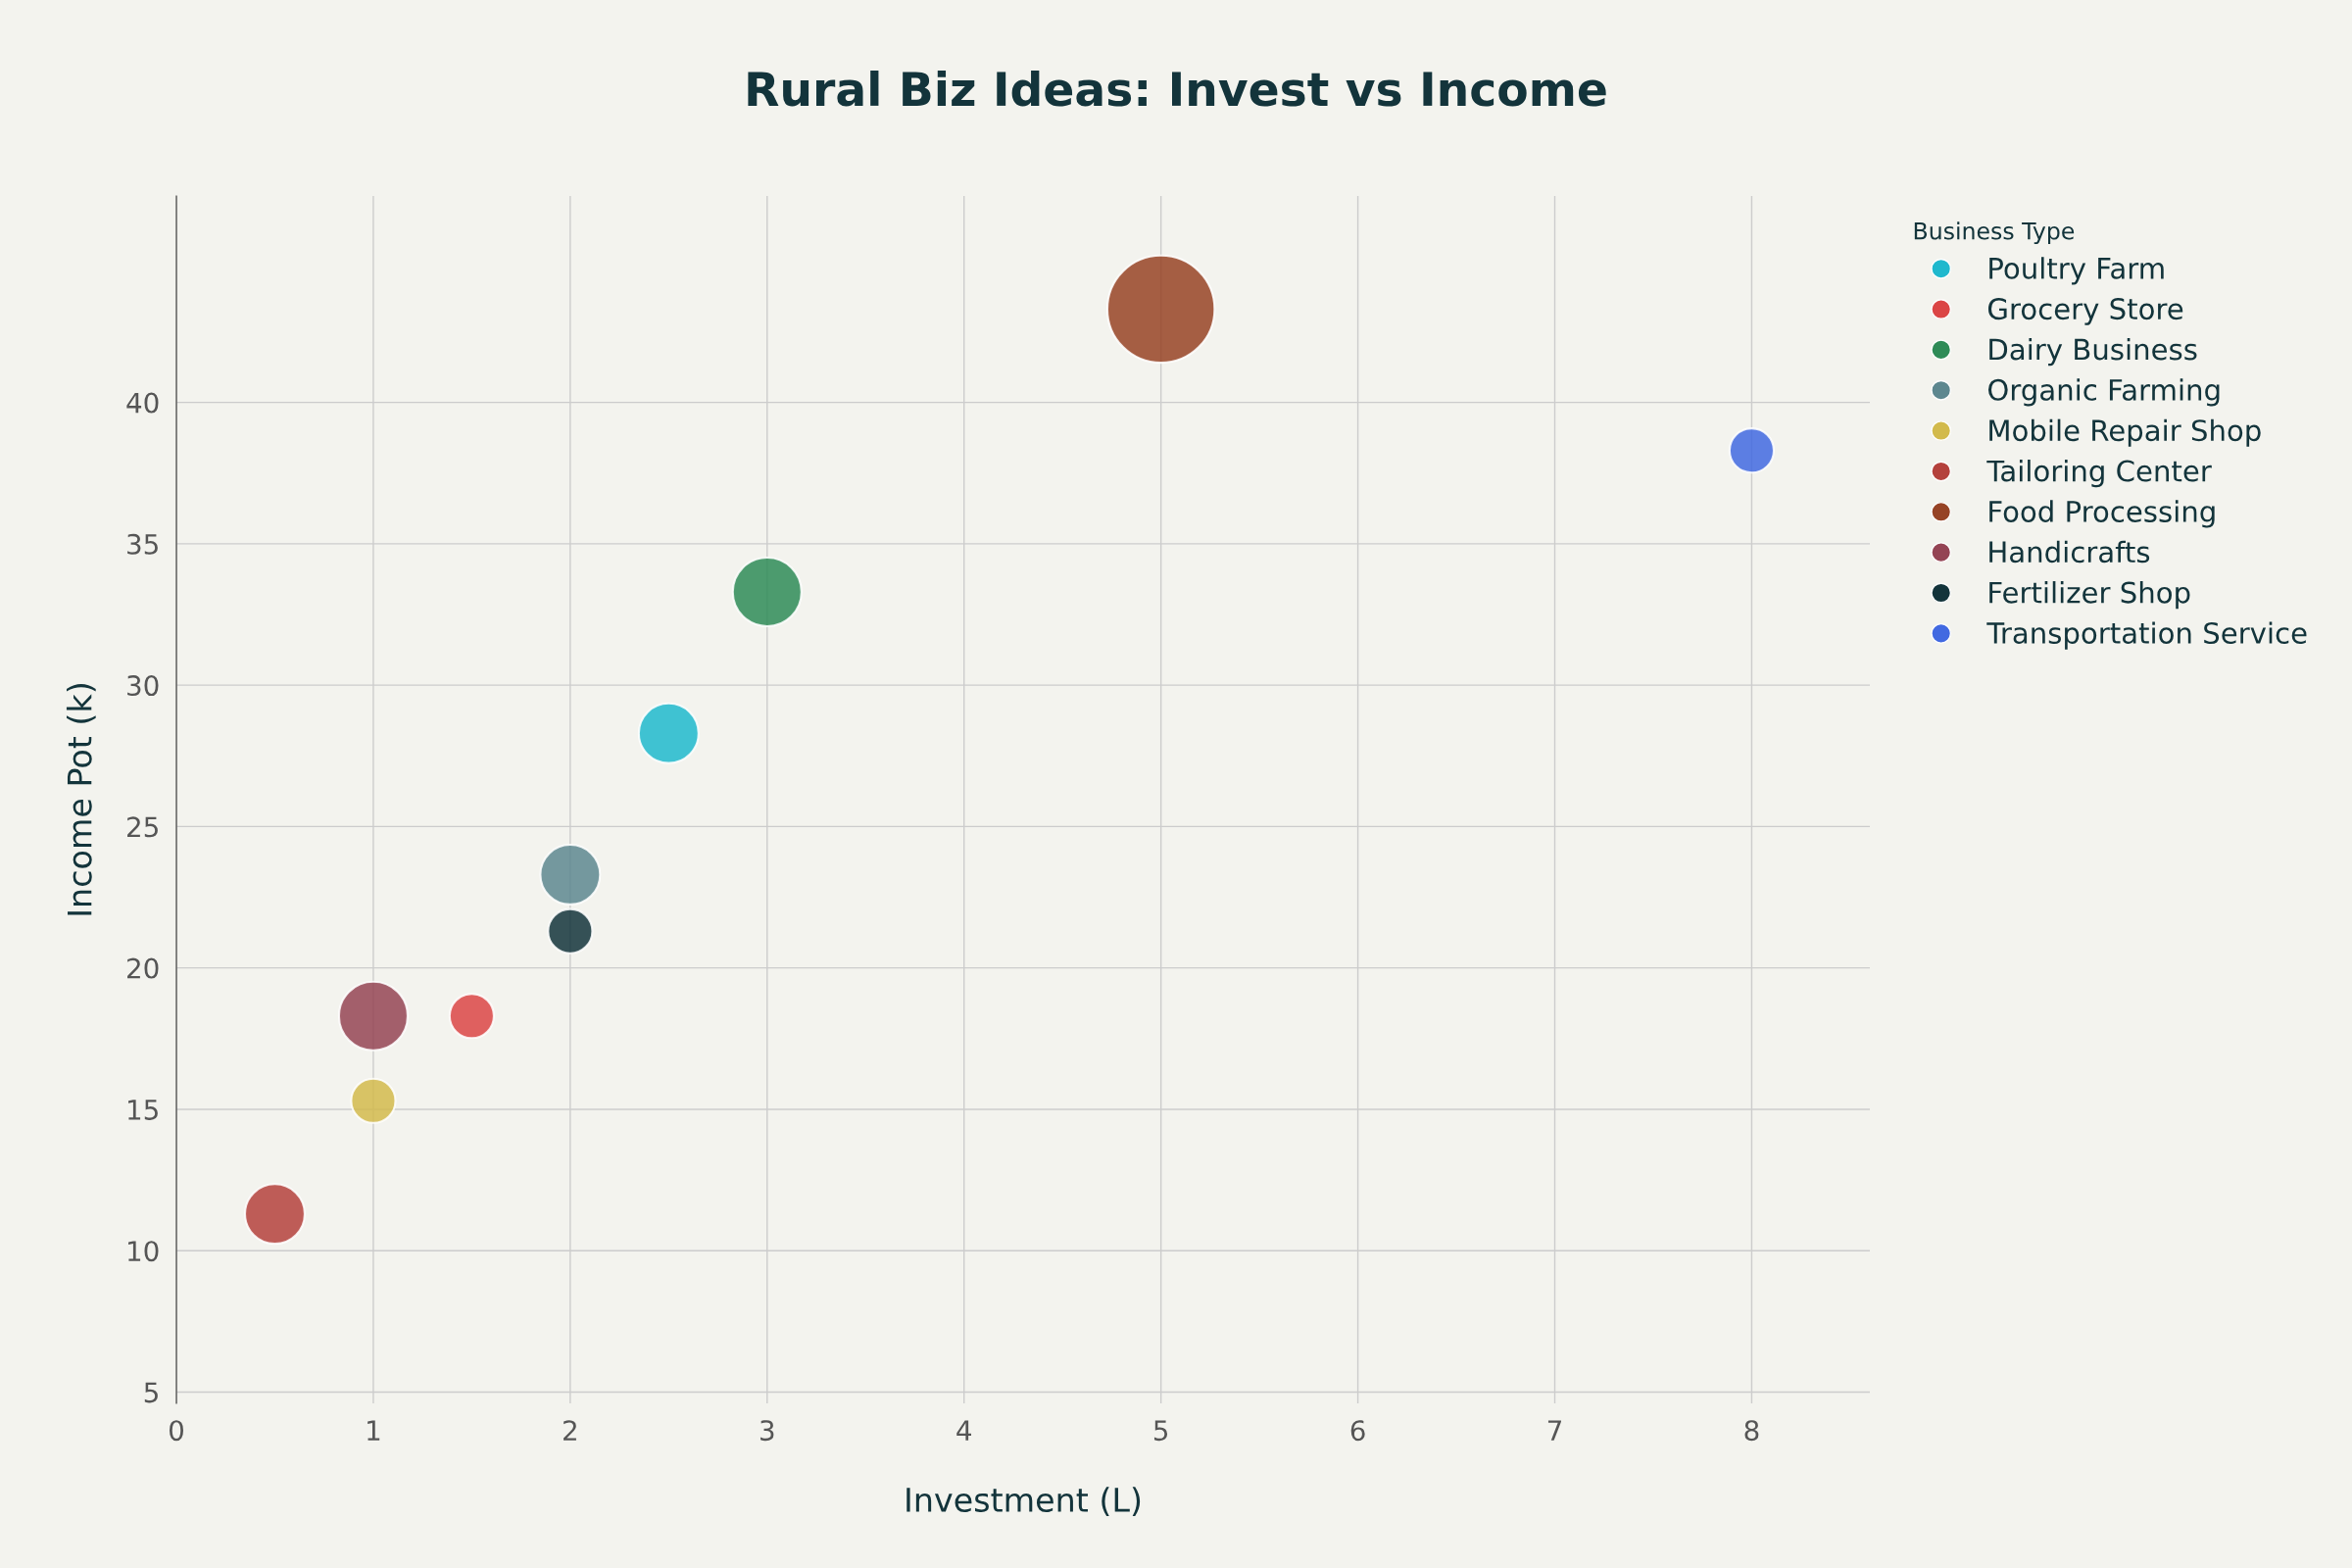 The image size is (2352, 1568). I want to click on y-tick-label: 10, so click(143, 1251).